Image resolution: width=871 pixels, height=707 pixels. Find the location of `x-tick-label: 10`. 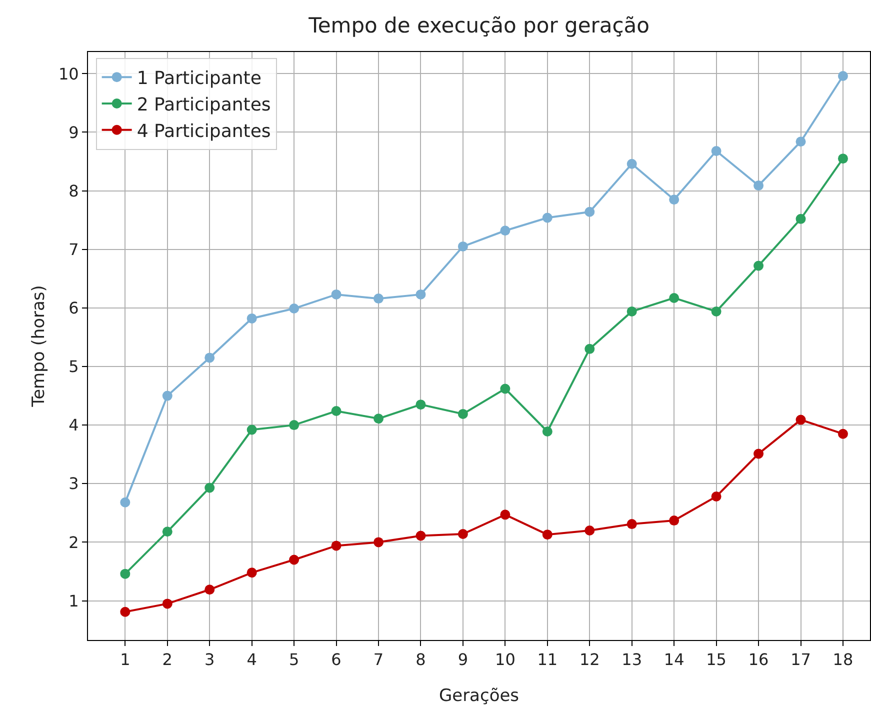

x-tick-label: 10 is located at coordinates (505, 660).